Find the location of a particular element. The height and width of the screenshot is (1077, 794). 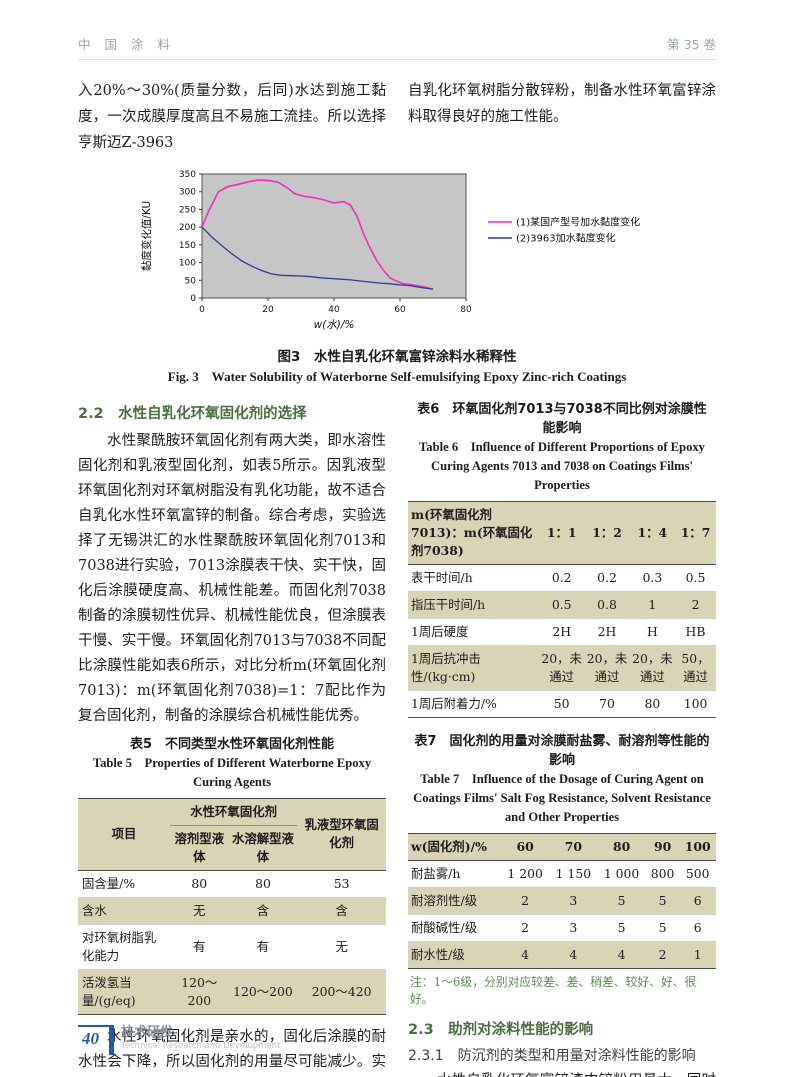

cell-value: HB is located at coordinates (695, 631).